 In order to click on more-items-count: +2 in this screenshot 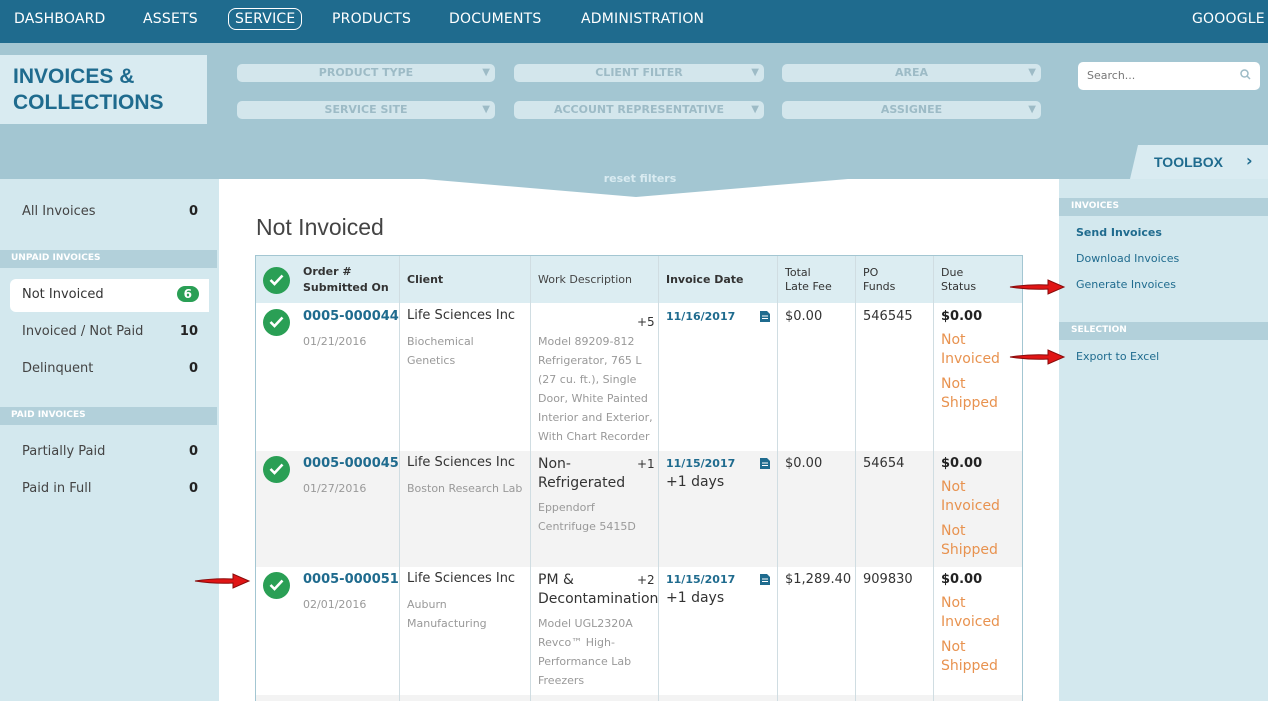, I will do `click(646, 580)`.